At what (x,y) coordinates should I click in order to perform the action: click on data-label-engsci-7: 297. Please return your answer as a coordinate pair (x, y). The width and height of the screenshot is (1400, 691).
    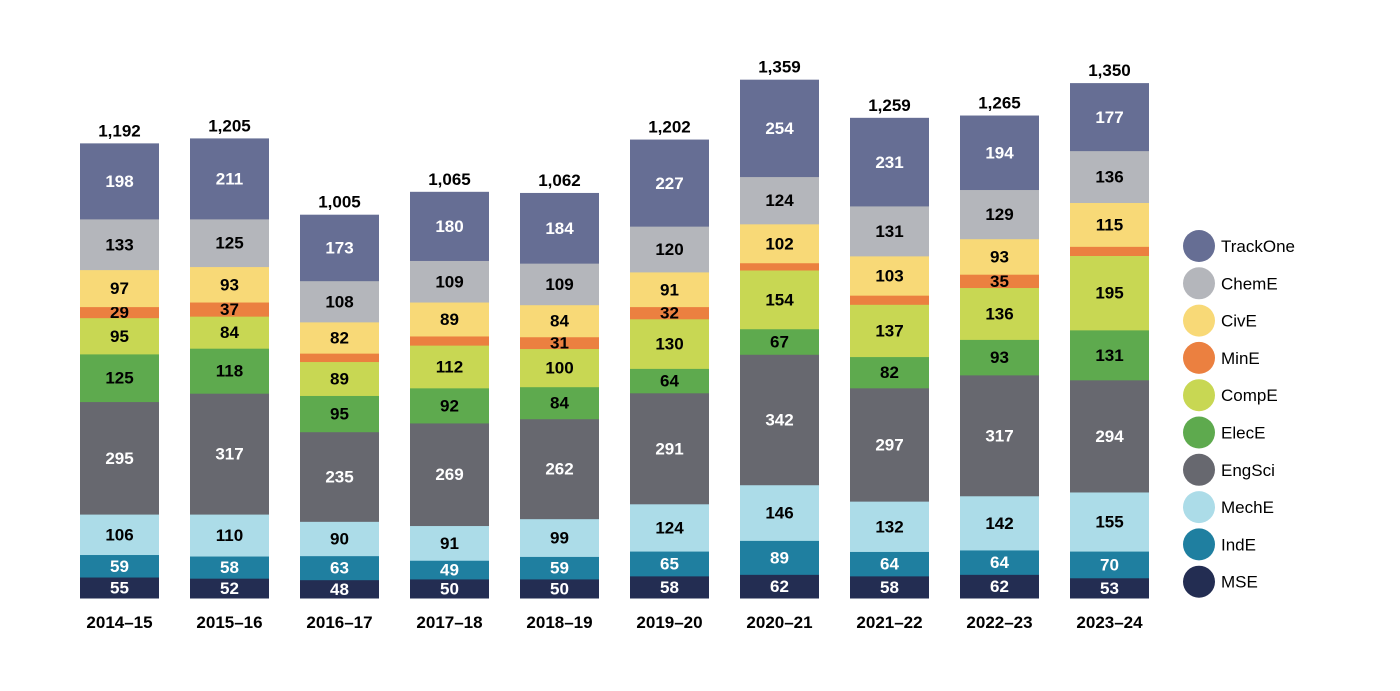
    Looking at the image, I should click on (889, 444).